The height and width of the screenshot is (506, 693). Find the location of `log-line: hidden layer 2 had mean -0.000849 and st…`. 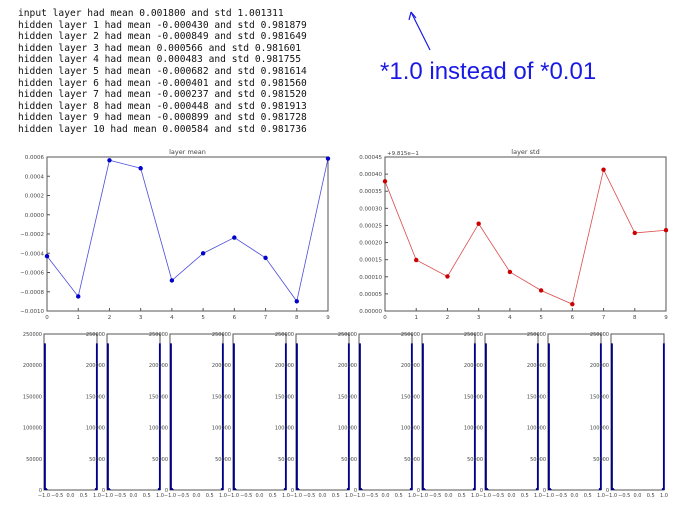

log-line: hidden layer 2 had mean -0.000849 and st… is located at coordinates (162, 37).